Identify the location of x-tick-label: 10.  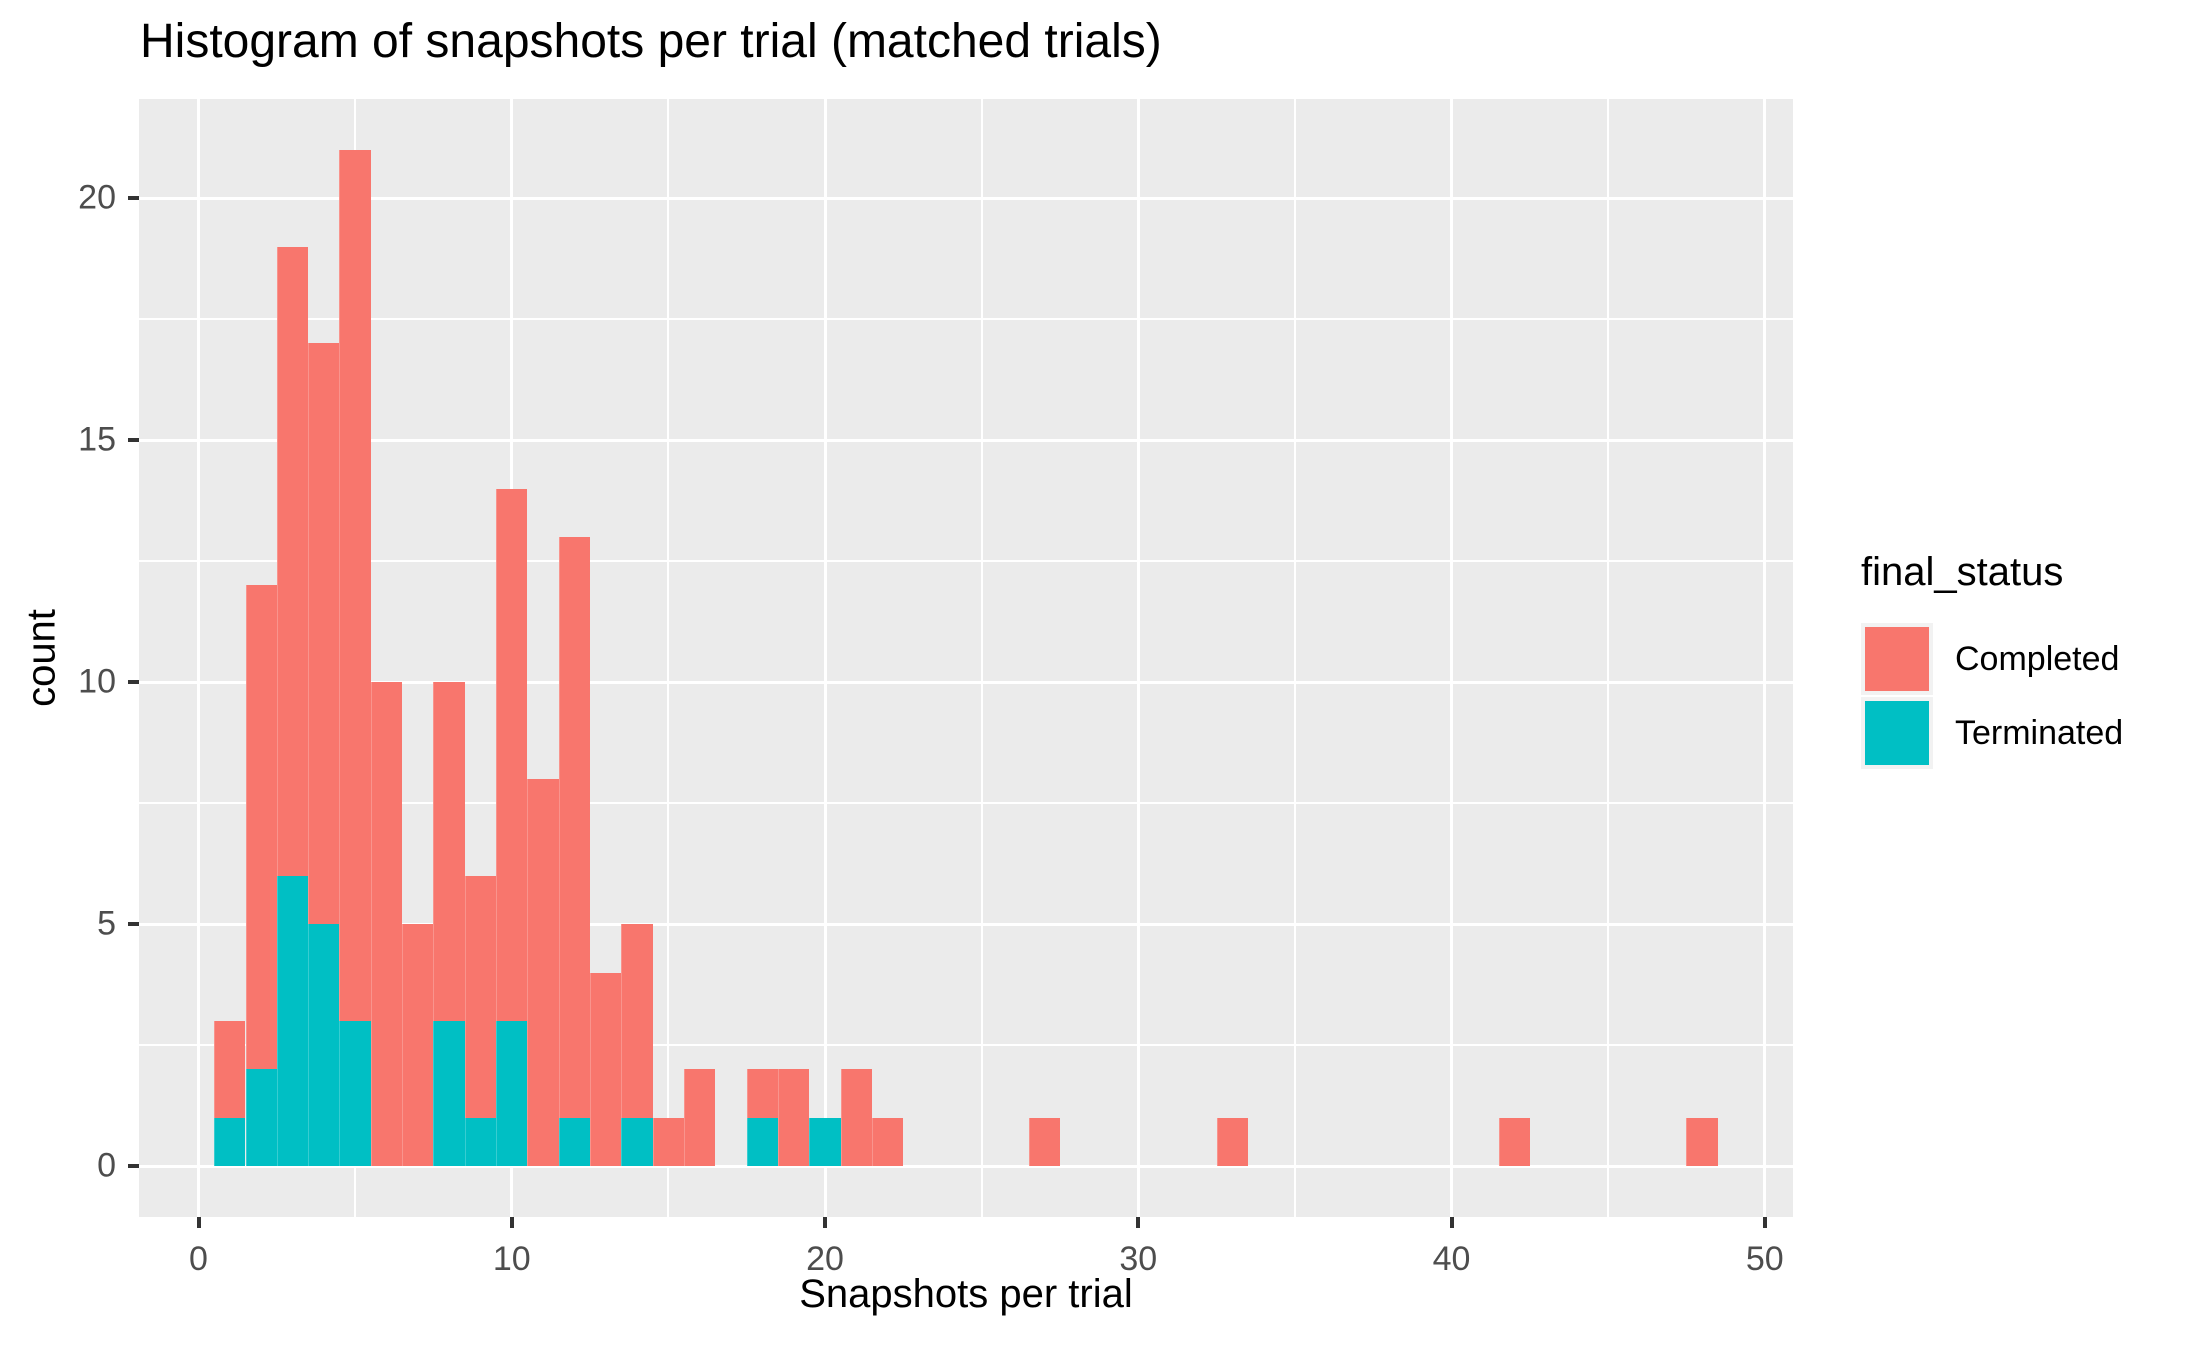
(511, 1259).